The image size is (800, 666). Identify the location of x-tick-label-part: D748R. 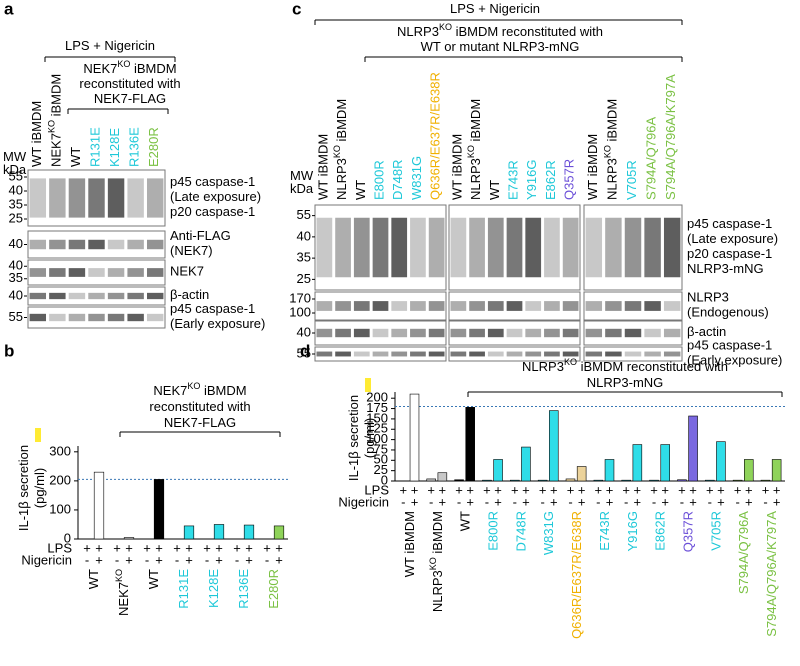
(521, 531).